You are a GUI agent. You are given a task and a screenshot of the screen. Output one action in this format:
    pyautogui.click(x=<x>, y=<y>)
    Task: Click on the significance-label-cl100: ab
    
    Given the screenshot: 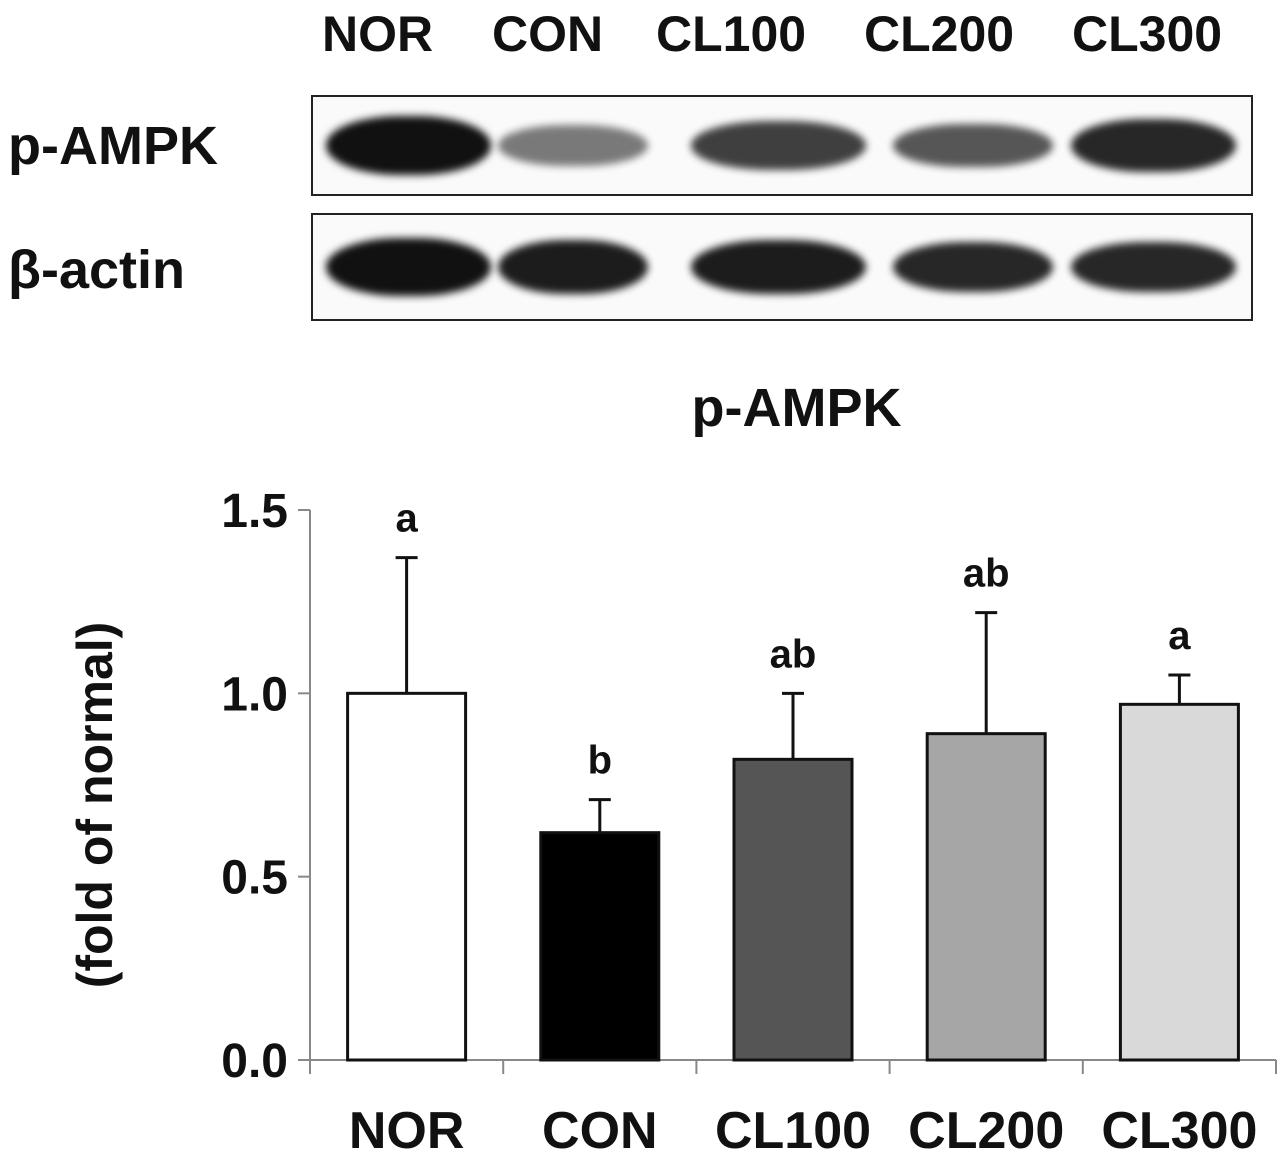 What is the action you would take?
    pyautogui.click(x=793, y=654)
    